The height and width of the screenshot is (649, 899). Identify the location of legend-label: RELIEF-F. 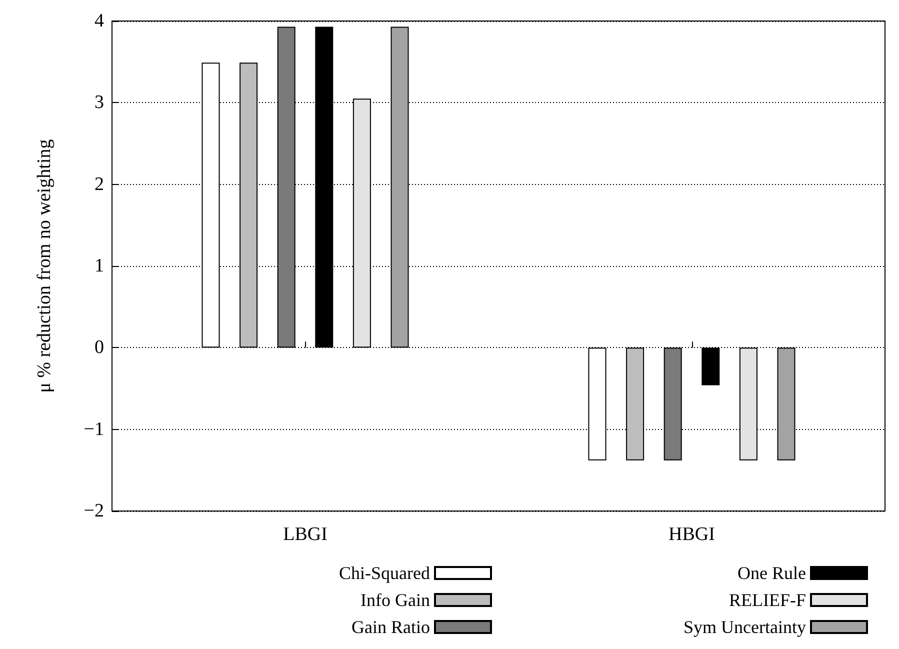
(767, 600).